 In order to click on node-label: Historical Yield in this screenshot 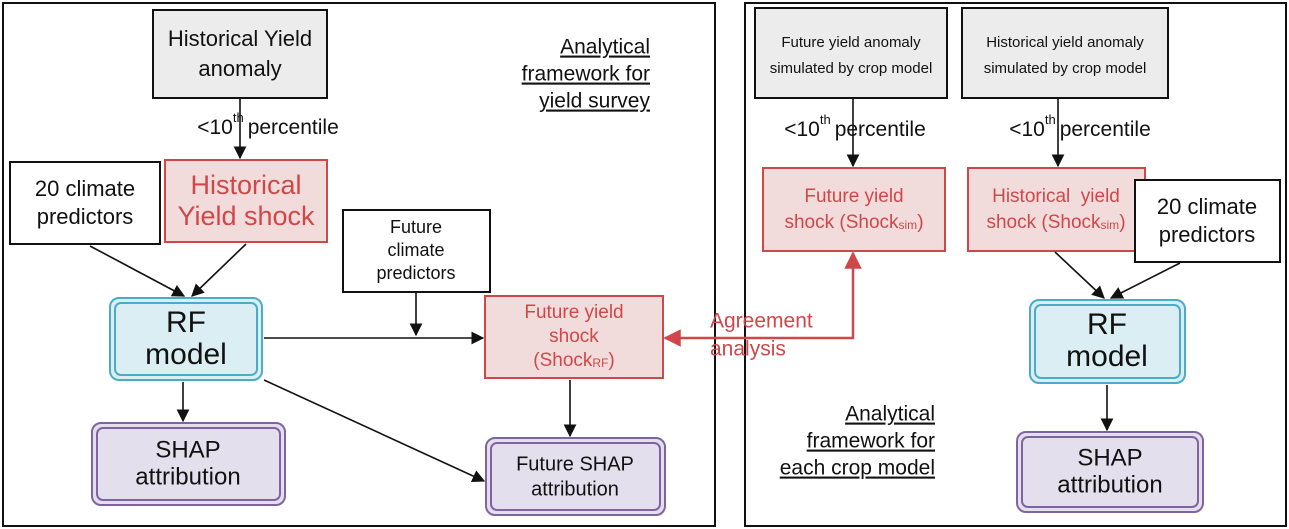, I will do `click(240, 38)`.